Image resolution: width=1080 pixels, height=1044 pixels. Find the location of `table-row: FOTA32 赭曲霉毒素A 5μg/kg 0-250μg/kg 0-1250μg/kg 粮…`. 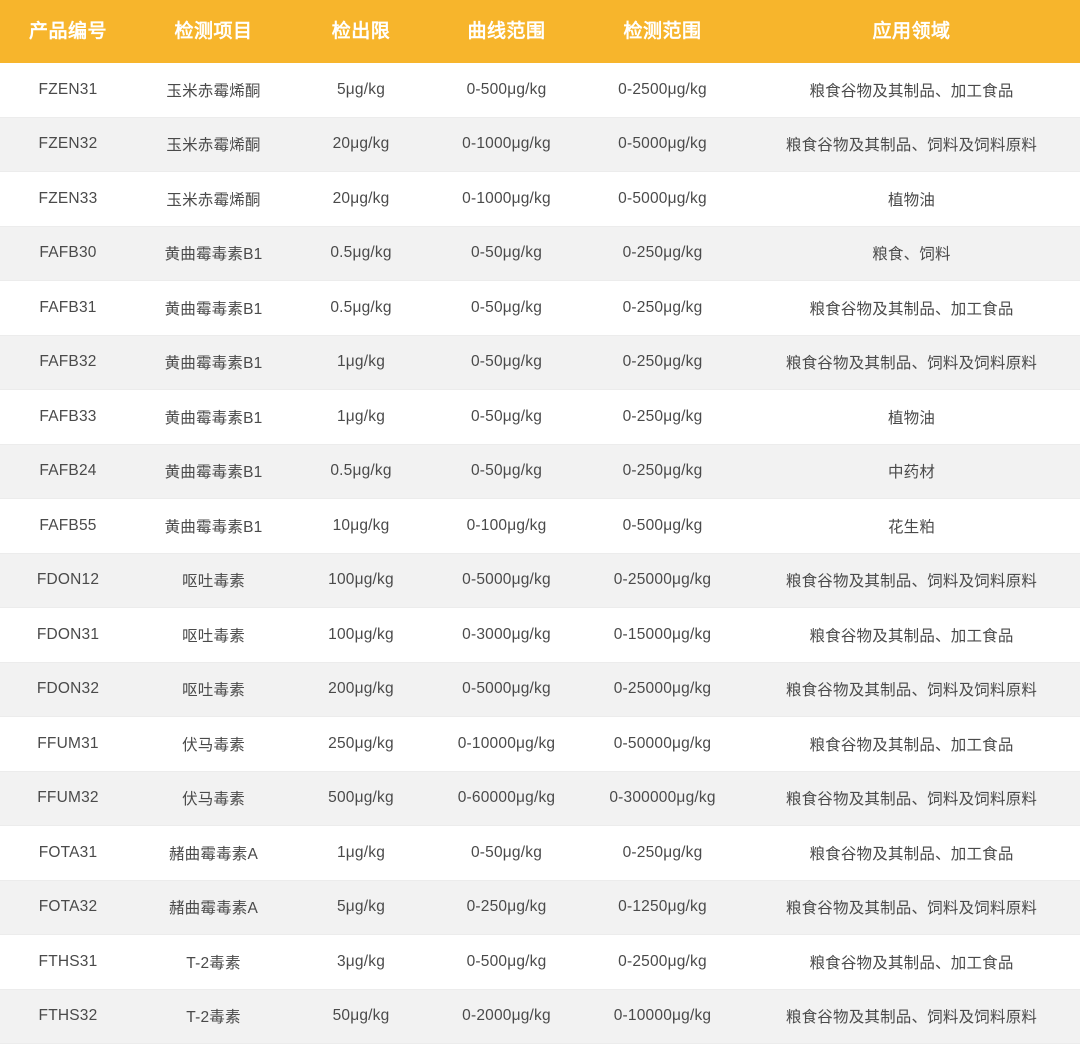

table-row: FOTA32 赭曲霉毒素A 5μg/kg 0-250μg/kg 0-1250μg/kg 粮… is located at coordinates (540, 907).